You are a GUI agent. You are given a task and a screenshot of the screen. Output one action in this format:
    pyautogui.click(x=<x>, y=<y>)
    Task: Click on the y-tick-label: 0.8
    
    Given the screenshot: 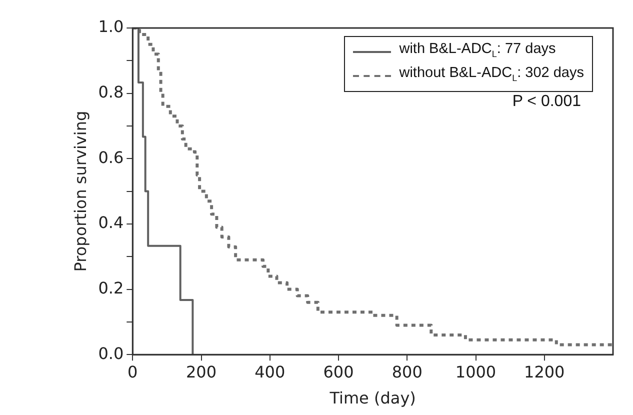 What is the action you would take?
    pyautogui.click(x=111, y=92)
    